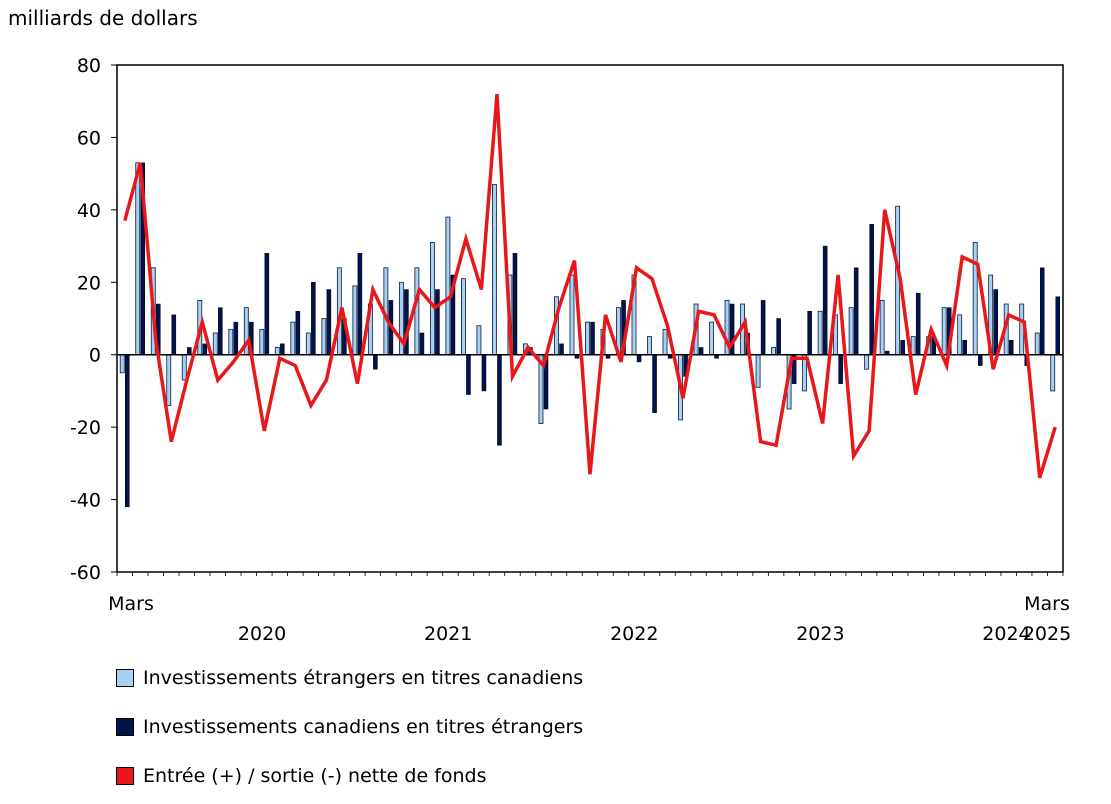 The width and height of the screenshot is (1111, 804). Describe the element at coordinates (89, 66) in the screenshot. I see `y-tick-label: 80` at that location.